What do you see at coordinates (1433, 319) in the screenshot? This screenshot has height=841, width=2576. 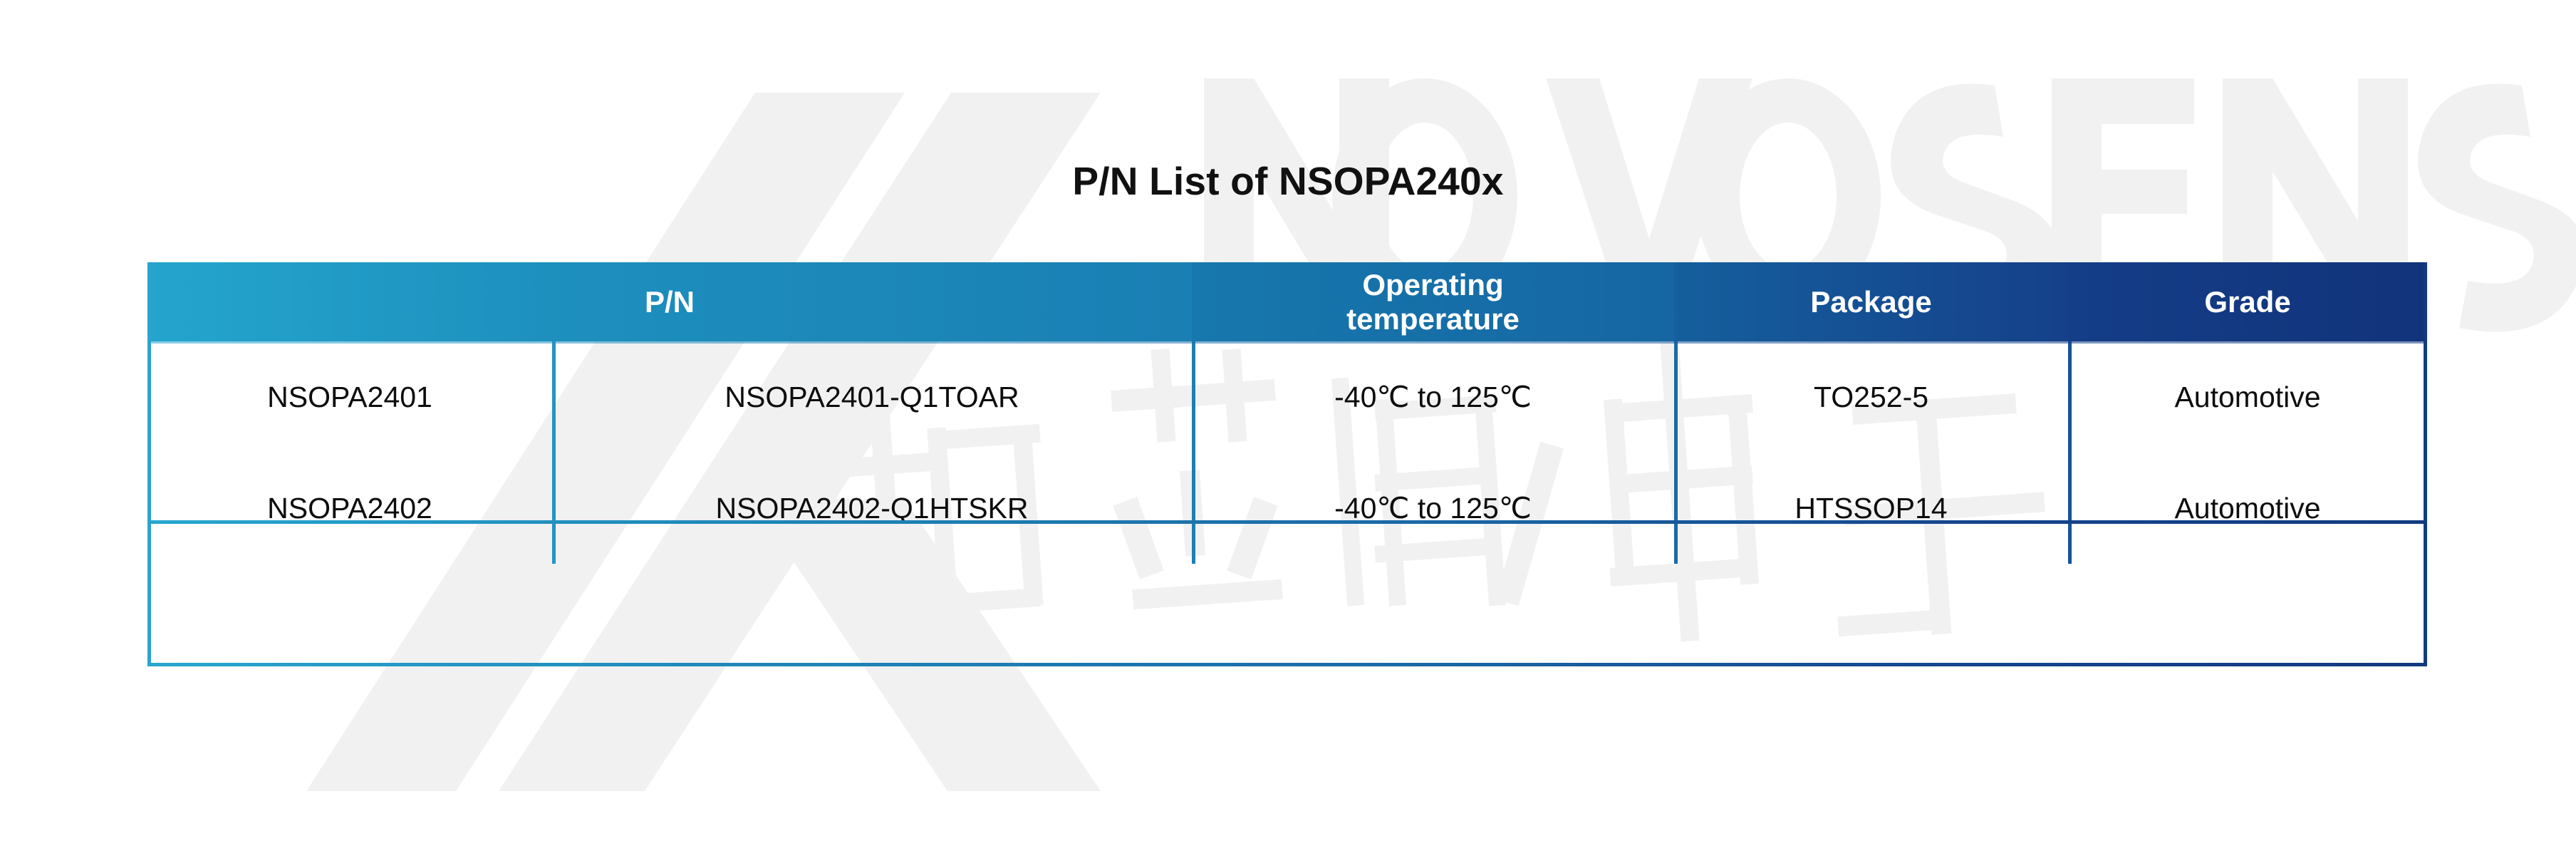 I see `column-header-operating-temperature-line2: temperature` at bounding box center [1433, 319].